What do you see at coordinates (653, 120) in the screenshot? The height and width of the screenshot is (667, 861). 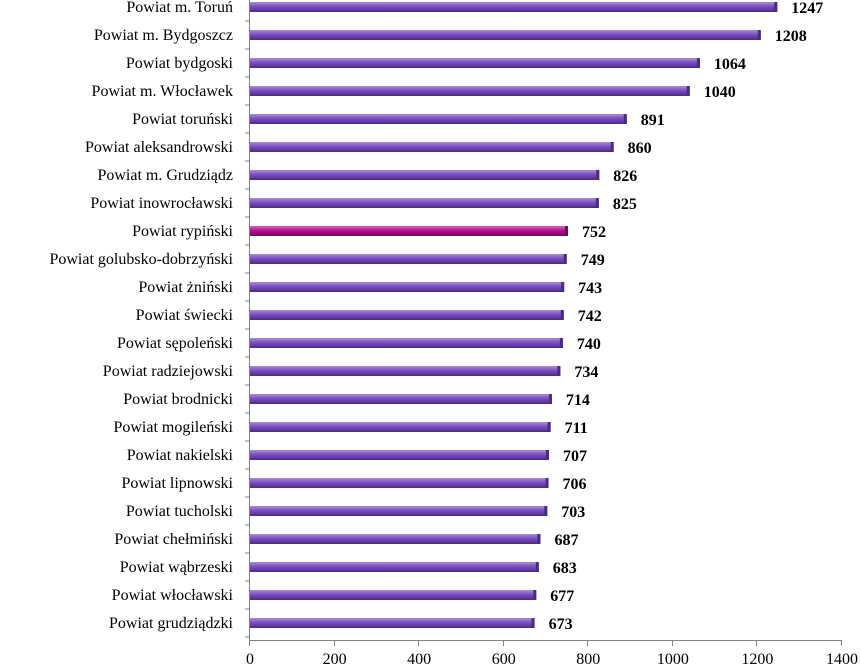 I see `value-label: 891` at bounding box center [653, 120].